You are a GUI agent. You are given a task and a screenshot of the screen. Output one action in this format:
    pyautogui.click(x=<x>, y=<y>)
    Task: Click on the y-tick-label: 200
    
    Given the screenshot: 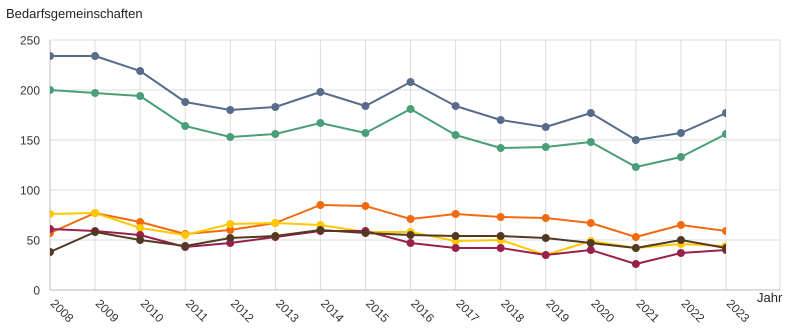 What is the action you would take?
    pyautogui.click(x=30, y=90)
    